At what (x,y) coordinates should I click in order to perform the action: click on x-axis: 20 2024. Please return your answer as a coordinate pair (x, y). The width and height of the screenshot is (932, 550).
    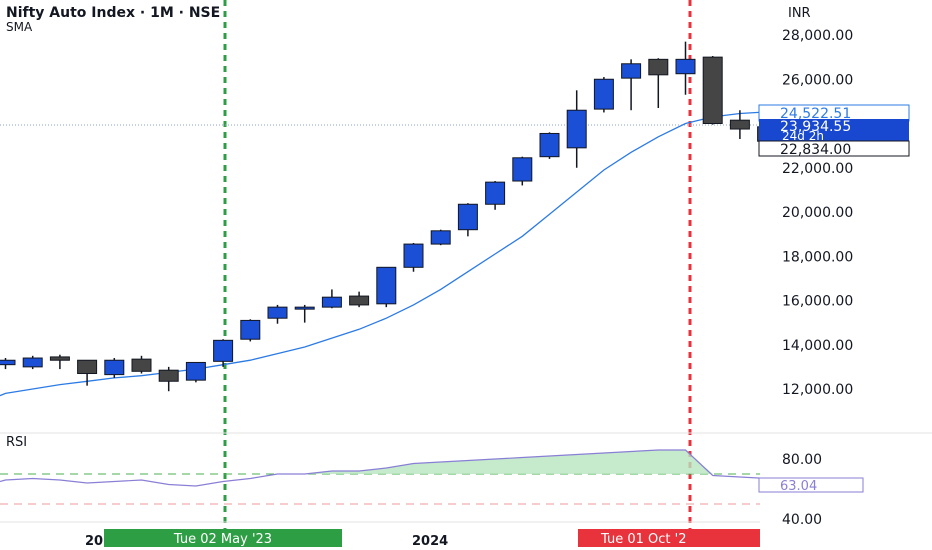
    Looking at the image, I should click on (266, 541).